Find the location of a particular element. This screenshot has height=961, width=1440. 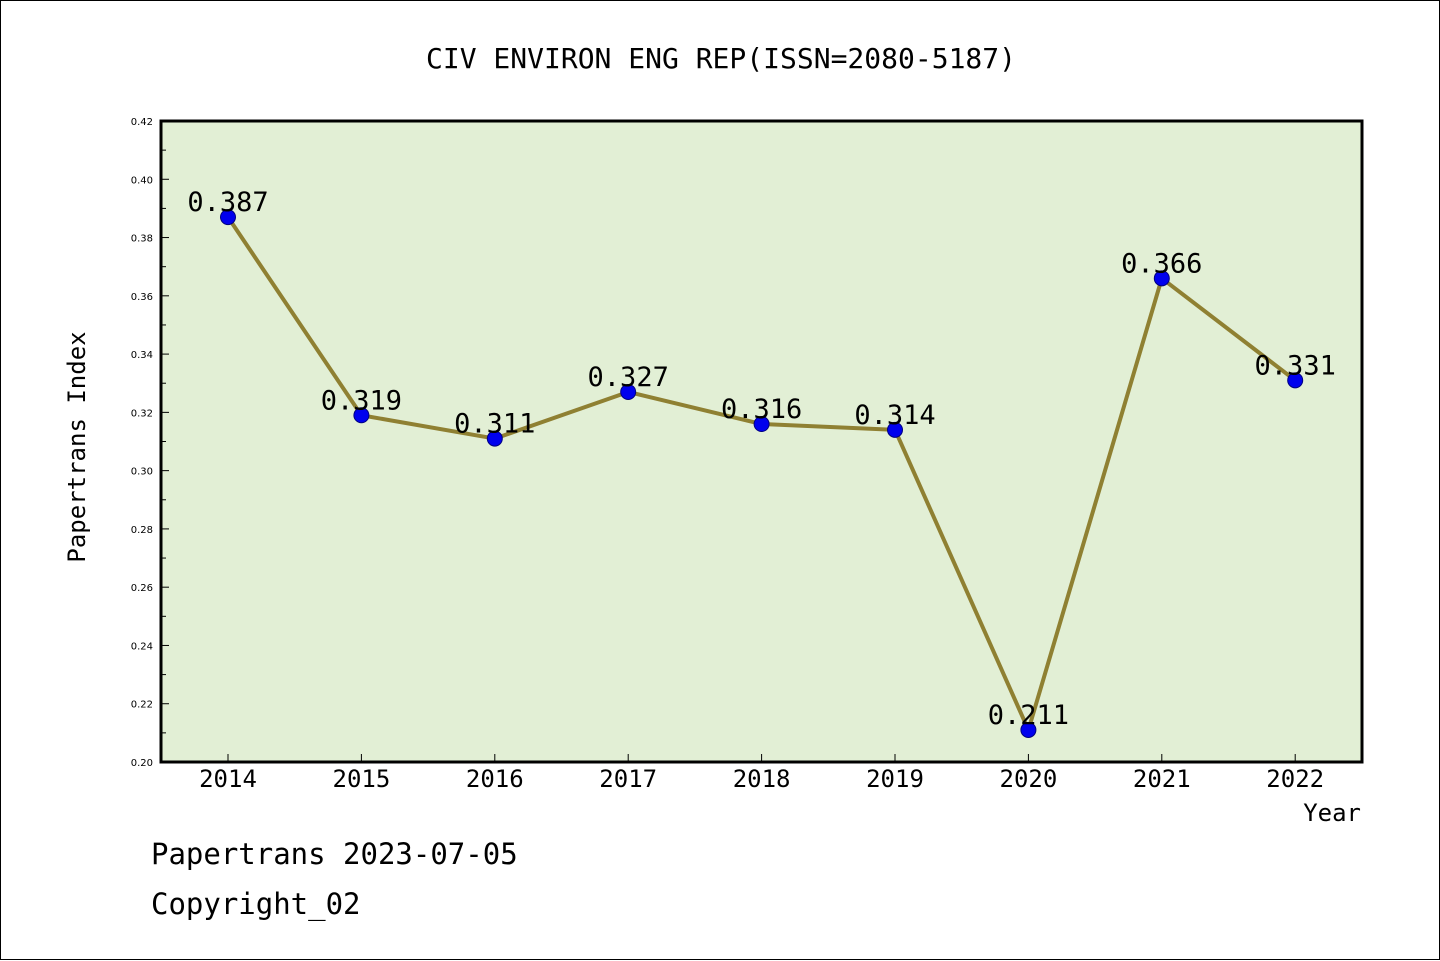

y-tick-label: 0.36 is located at coordinates (142, 297).